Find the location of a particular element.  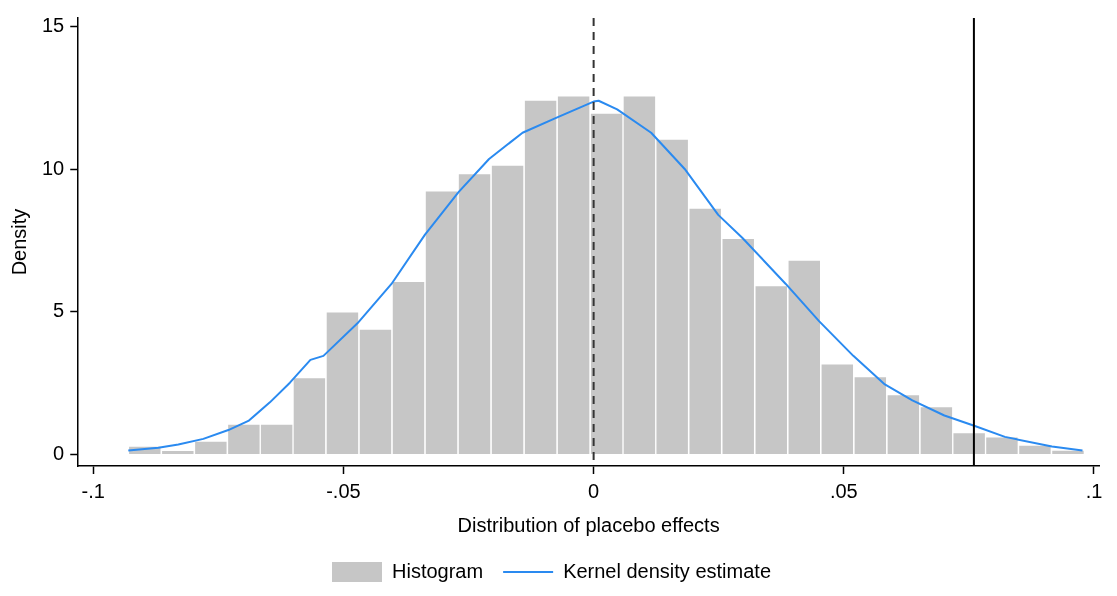

y-tick-label: 0 is located at coordinates (59, 453).